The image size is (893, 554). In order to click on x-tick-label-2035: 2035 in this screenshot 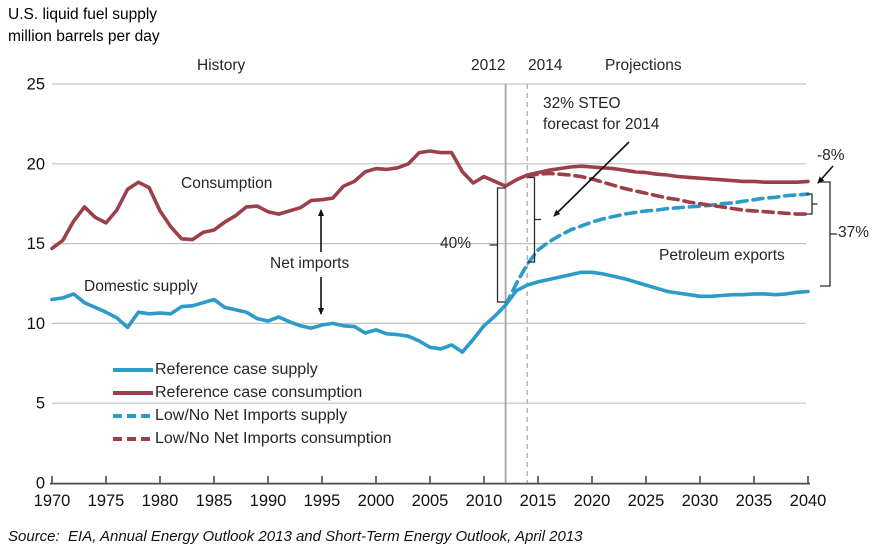, I will do `click(754, 501)`.